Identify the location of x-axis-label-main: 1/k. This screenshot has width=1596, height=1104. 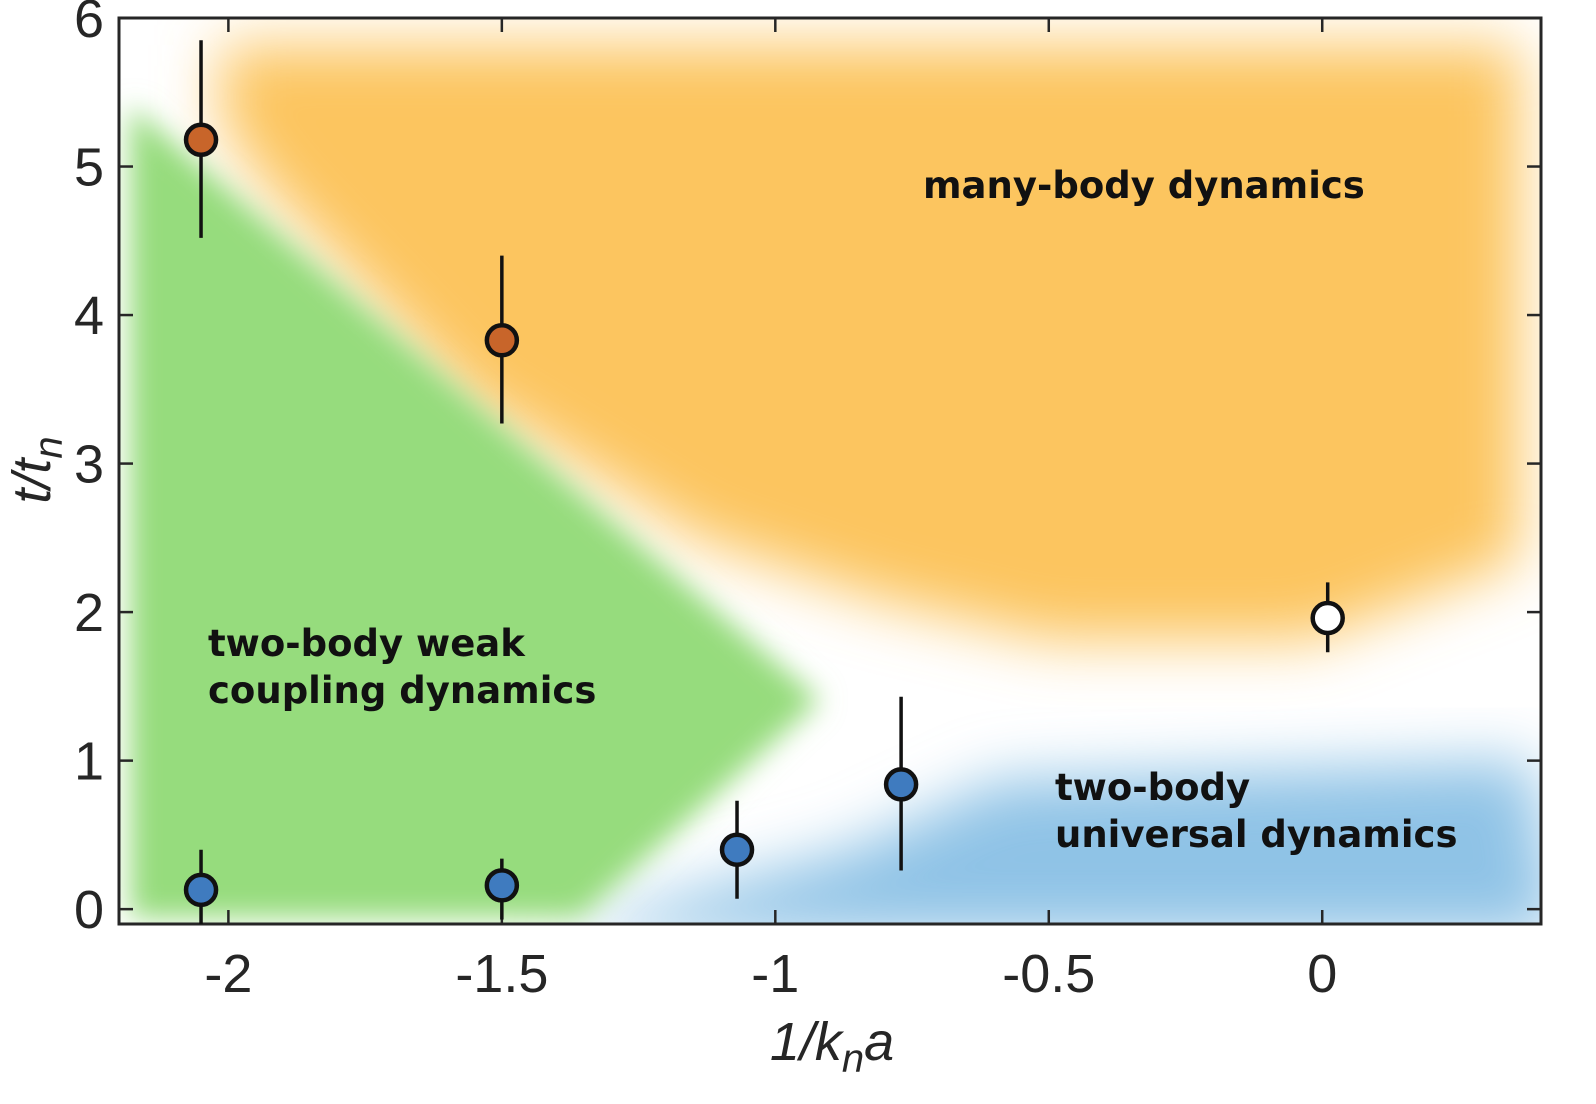
(807, 1042).